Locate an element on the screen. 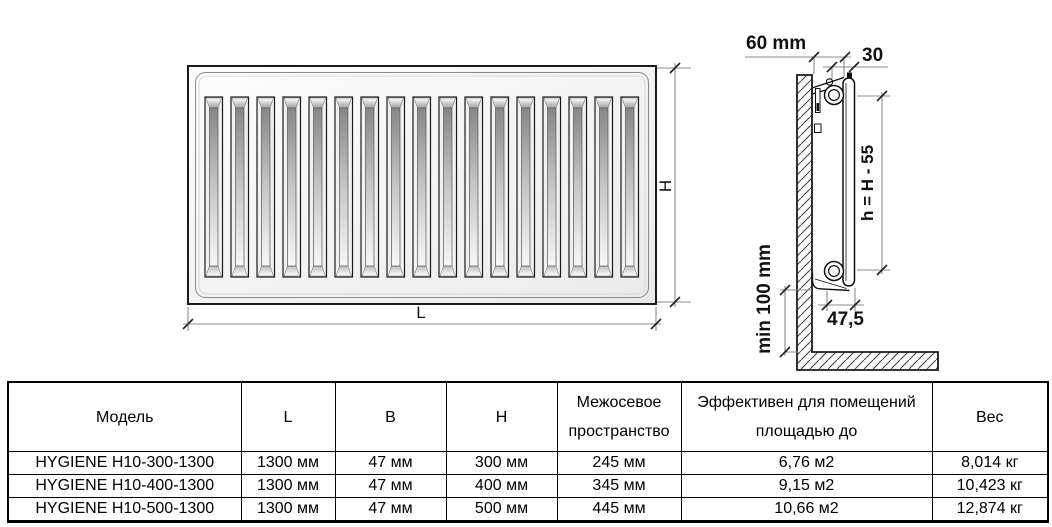 This screenshot has height=527, width=1052. radiator-side-panel is located at coordinates (849, 179).